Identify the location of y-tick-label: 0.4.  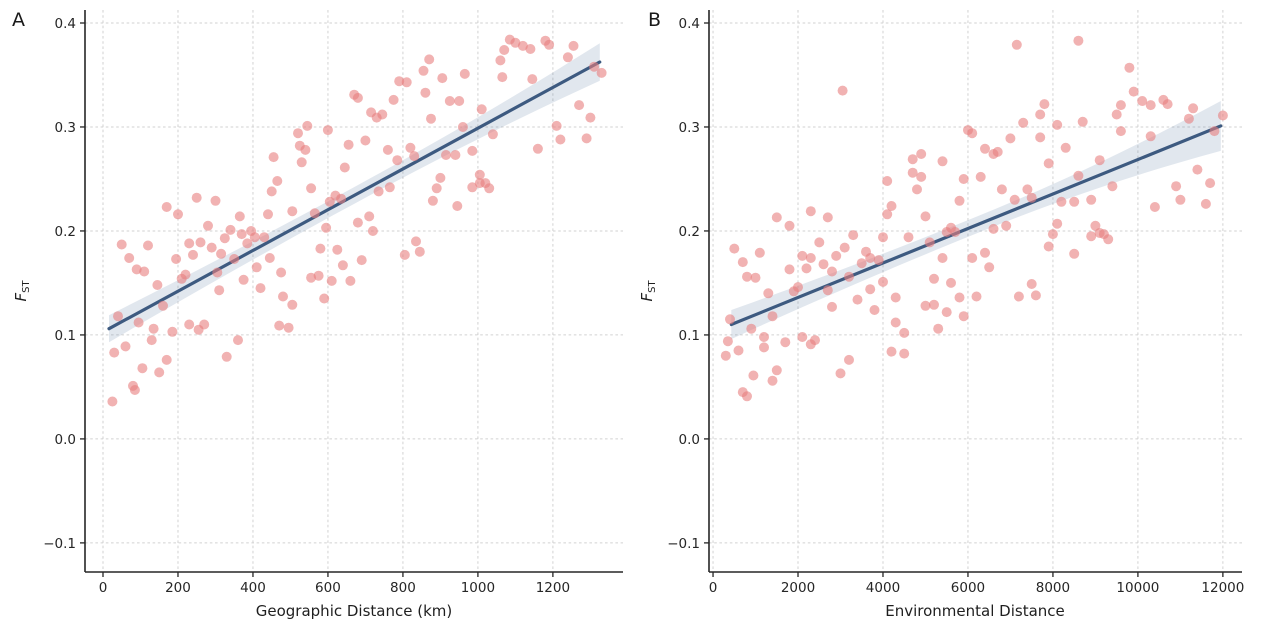
(65, 24).